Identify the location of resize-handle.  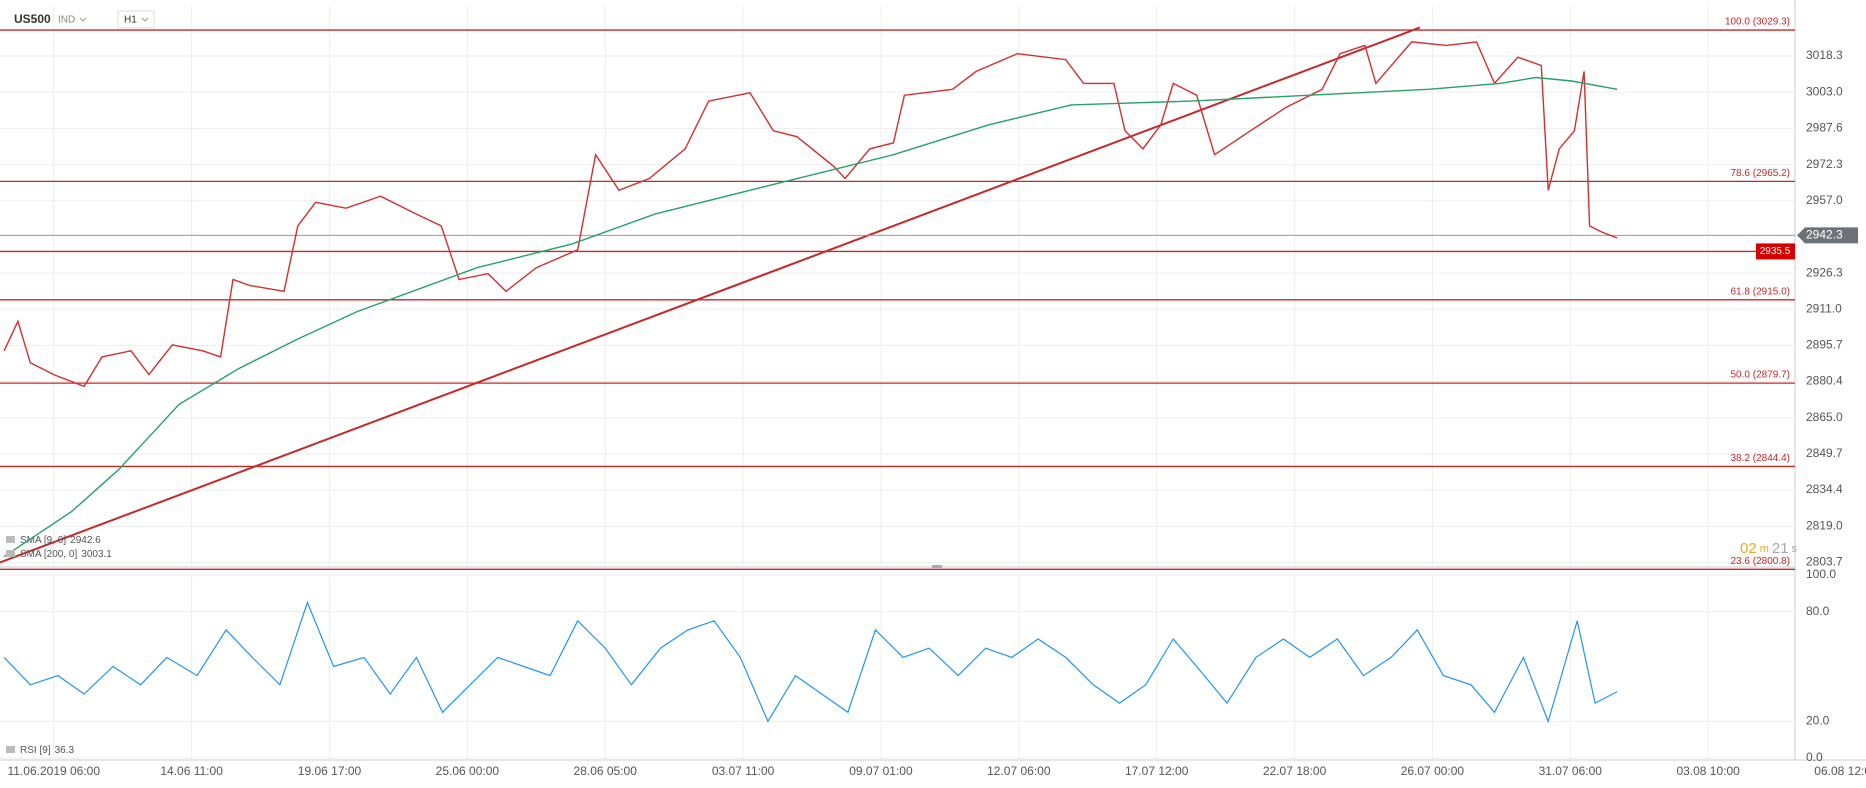
(937, 566).